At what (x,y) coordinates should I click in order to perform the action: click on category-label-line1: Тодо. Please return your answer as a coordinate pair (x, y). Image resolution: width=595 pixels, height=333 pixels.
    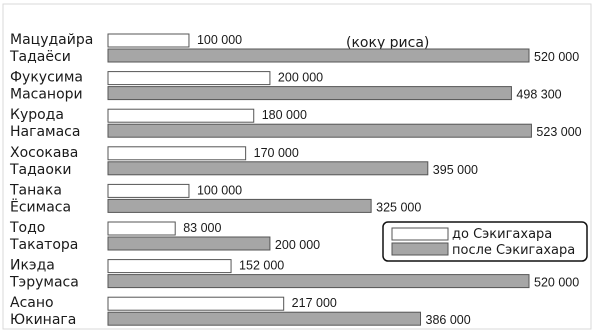
    Looking at the image, I should click on (27, 228).